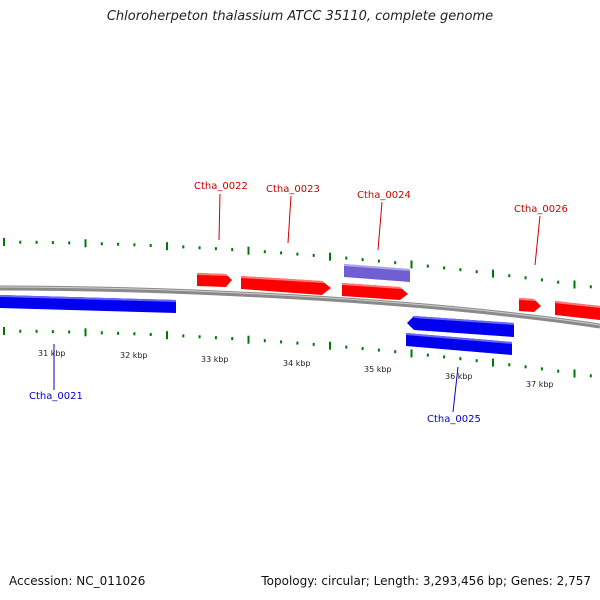  I want to click on scale-label-36kbp: 36 kbp, so click(459, 376).